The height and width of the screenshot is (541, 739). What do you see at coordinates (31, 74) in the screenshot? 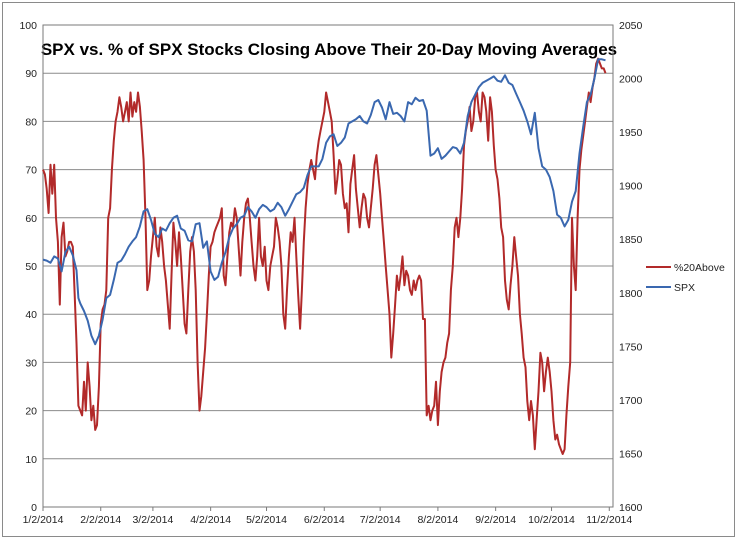
I see `left-tick-label: 90` at bounding box center [31, 74].